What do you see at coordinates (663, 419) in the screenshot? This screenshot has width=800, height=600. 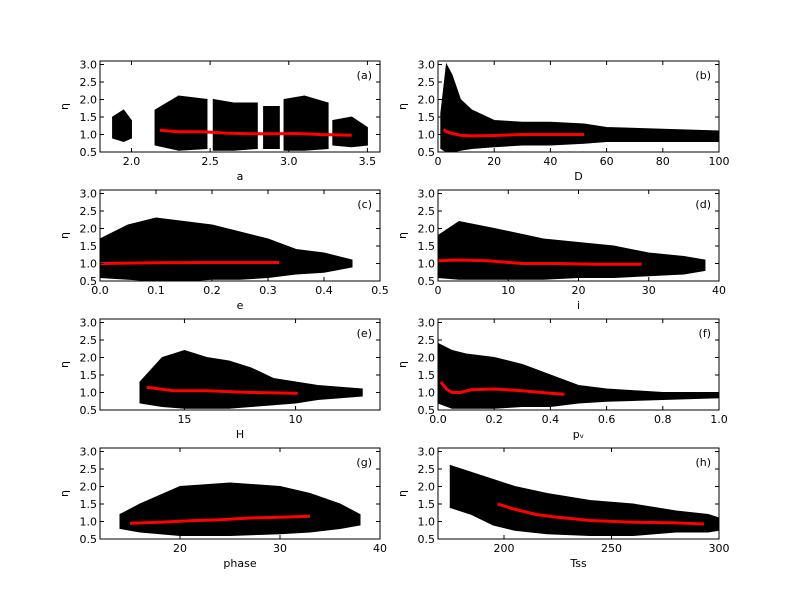 I see `x-tick-label: 0.8` at bounding box center [663, 419].